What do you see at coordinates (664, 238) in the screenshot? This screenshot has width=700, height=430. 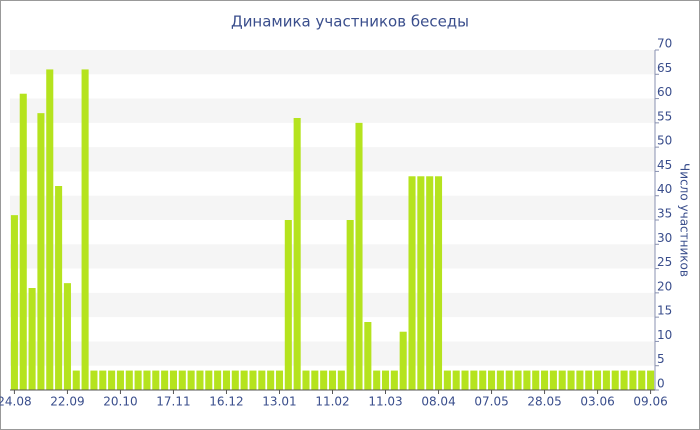 I see `y-tick-label: 30` at bounding box center [664, 238].